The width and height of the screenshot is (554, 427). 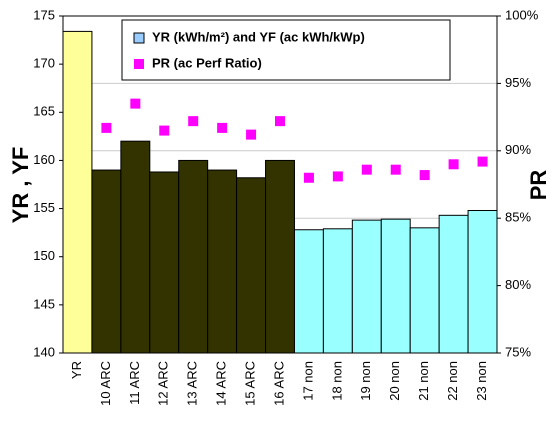 I want to click on x-tick-label: 13 ARC, so click(x=192, y=383).